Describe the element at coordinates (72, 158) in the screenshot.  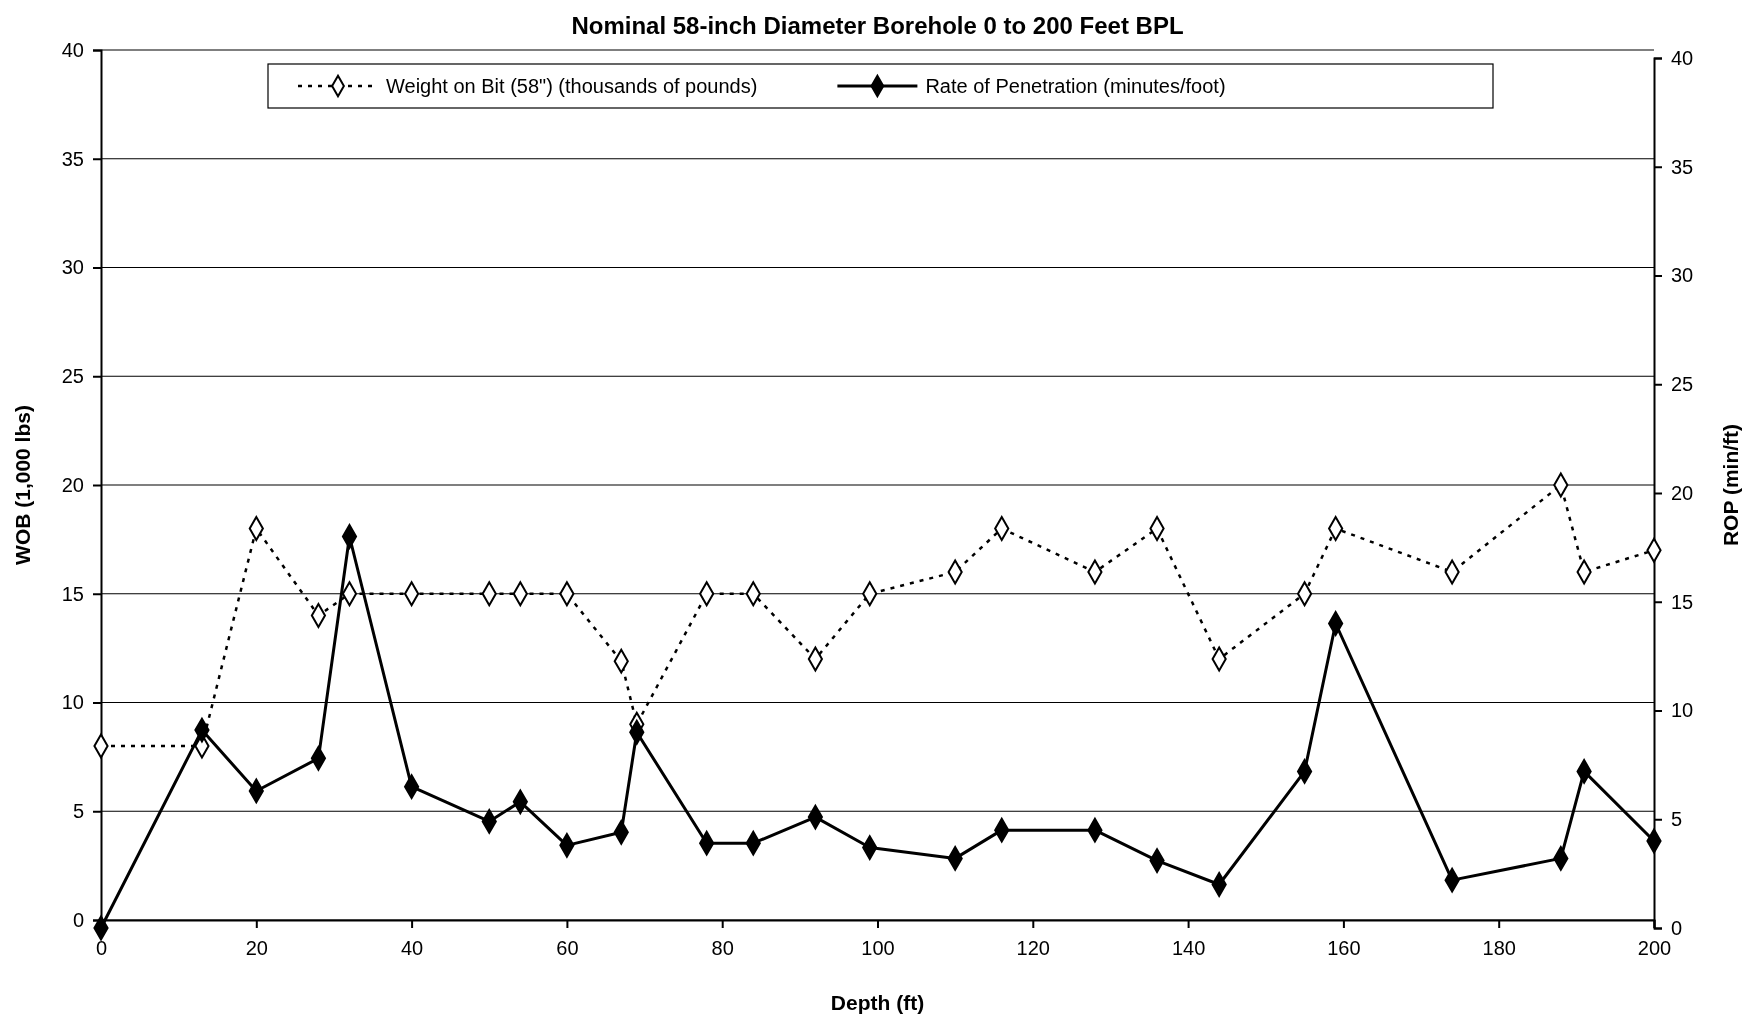
I see `y-tick-label: 35` at that location.